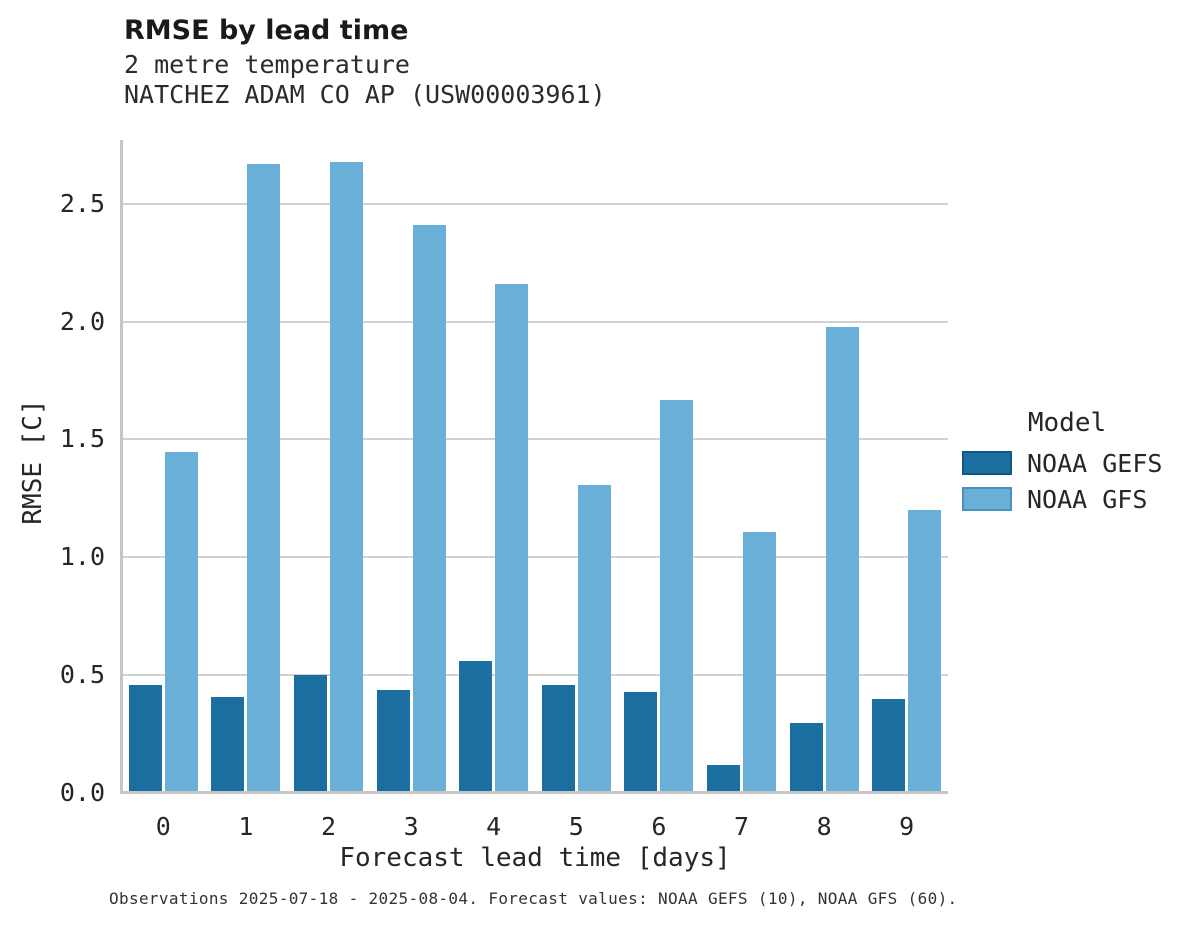 The width and height of the screenshot is (1188, 928). Describe the element at coordinates (1095, 463) in the screenshot. I see `legend-label-gefs: NOAA GEFS` at that location.